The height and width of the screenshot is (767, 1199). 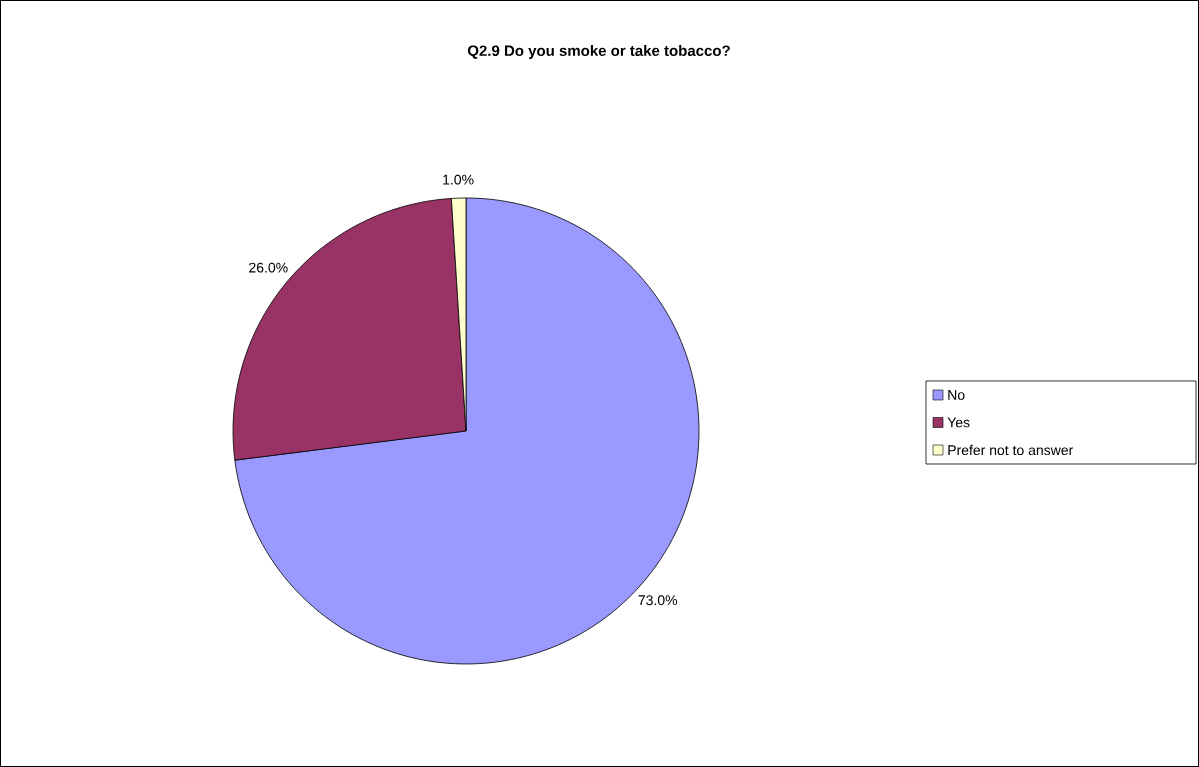 I want to click on legend-label: Prefer not to answer, so click(x=1011, y=450).